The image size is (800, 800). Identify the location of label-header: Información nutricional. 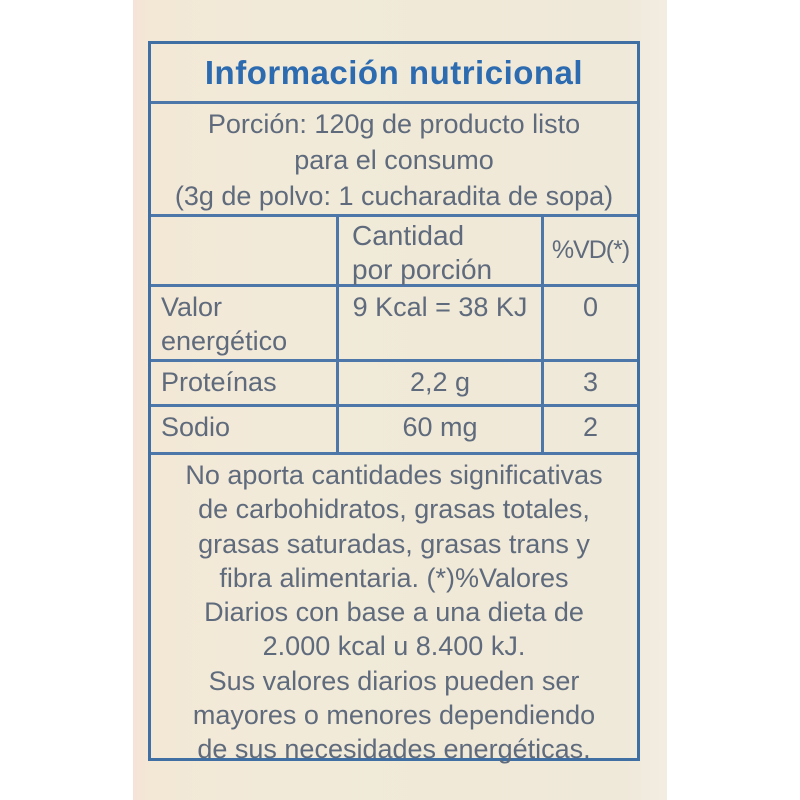
(394, 74).